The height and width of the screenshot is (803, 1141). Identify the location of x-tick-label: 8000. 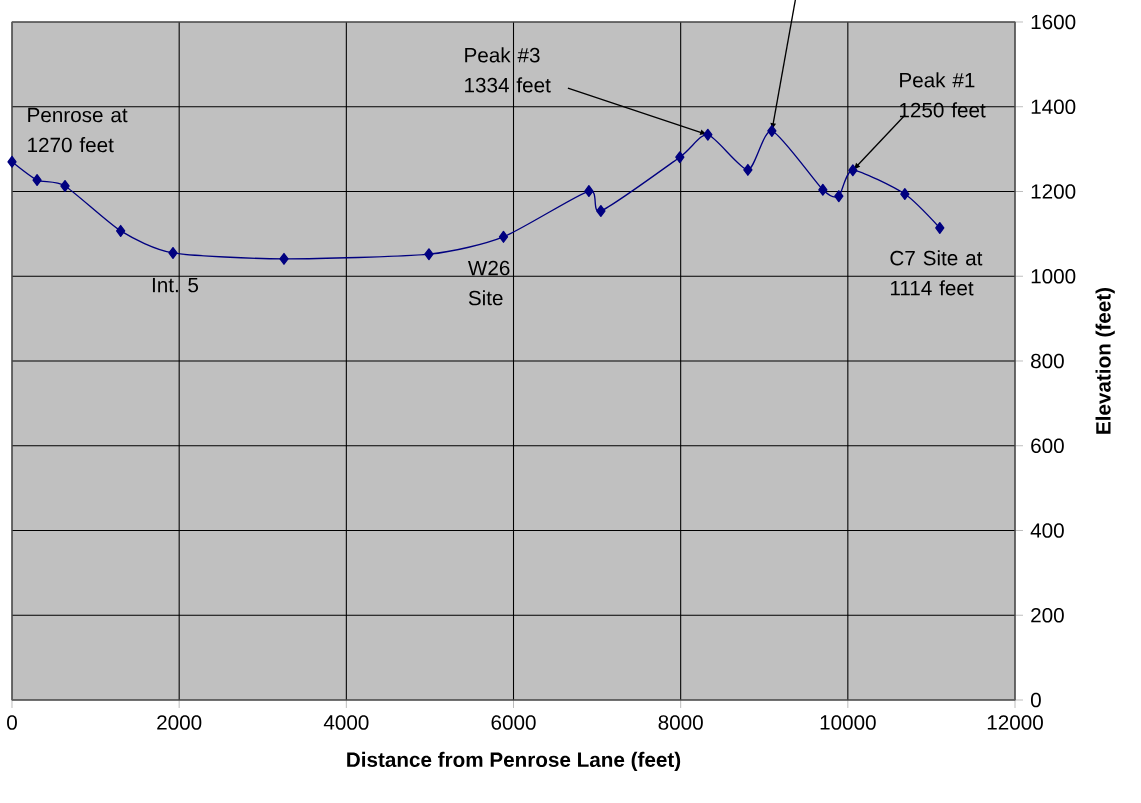
(680, 722).